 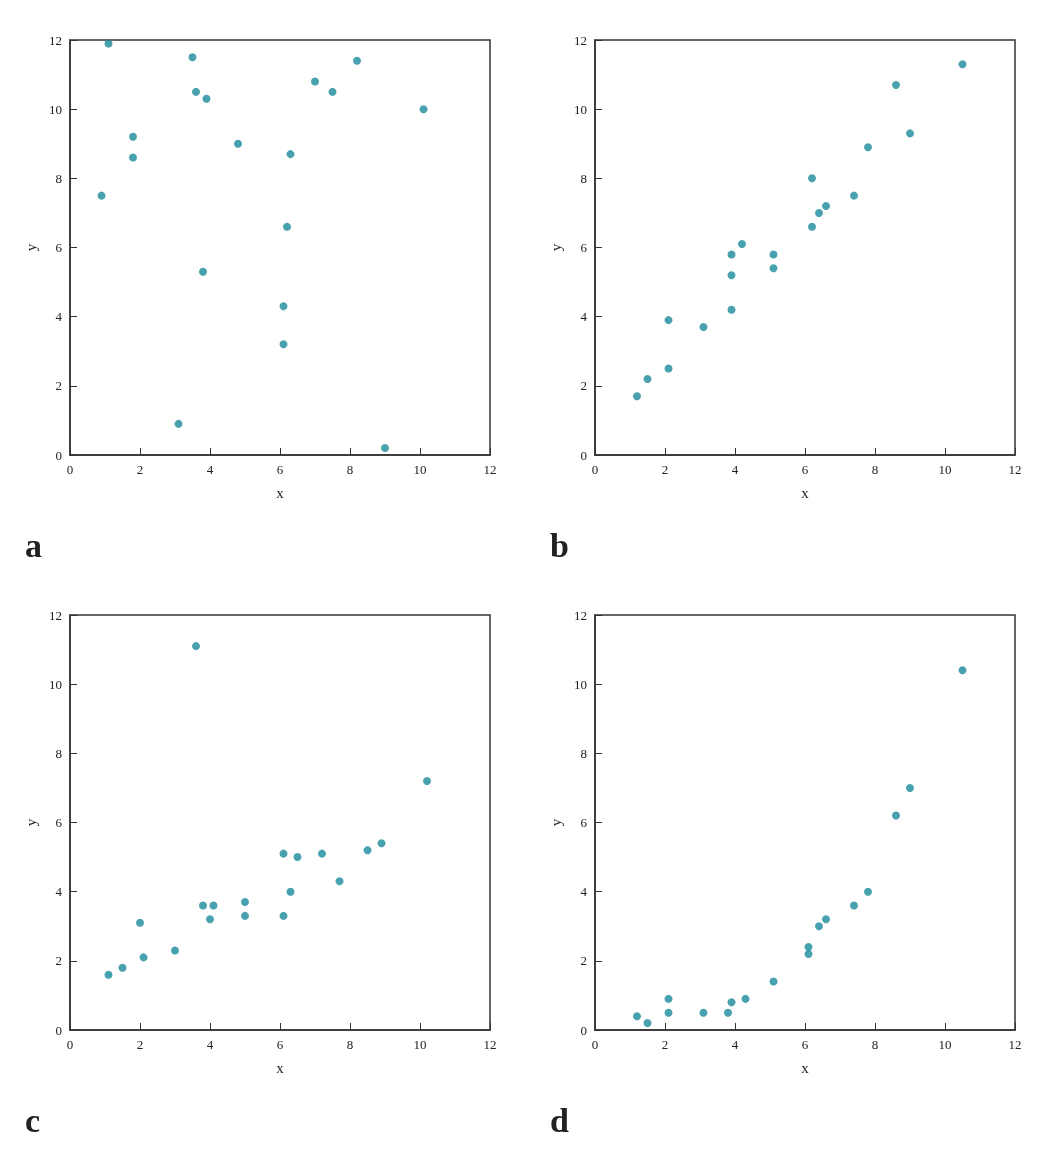 What do you see at coordinates (559, 1120) in the screenshot?
I see `text: d` at bounding box center [559, 1120].